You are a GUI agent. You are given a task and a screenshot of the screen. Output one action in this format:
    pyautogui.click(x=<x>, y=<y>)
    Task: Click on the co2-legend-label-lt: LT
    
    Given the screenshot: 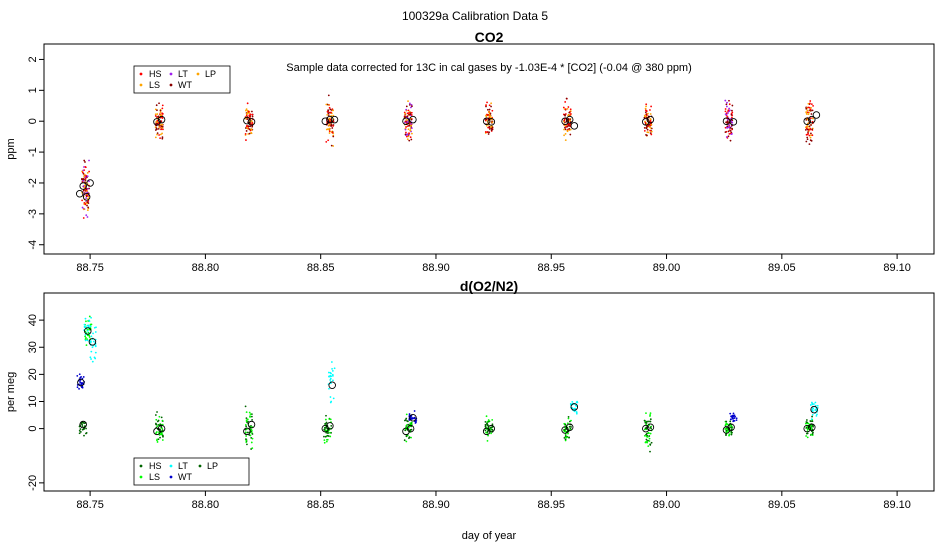 What is the action you would take?
    pyautogui.click(x=183, y=74)
    